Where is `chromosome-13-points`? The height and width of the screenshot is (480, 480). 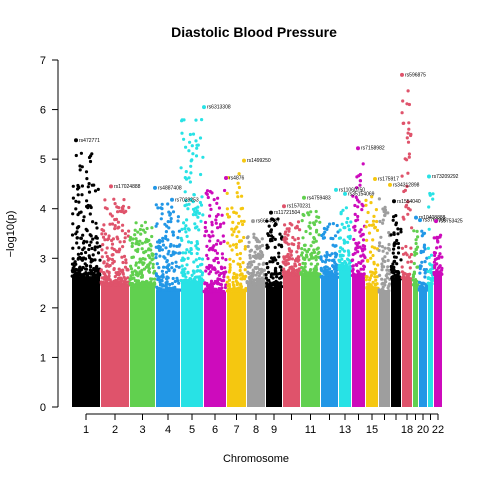
chromosome-13-points is located at coordinates (345, 306).